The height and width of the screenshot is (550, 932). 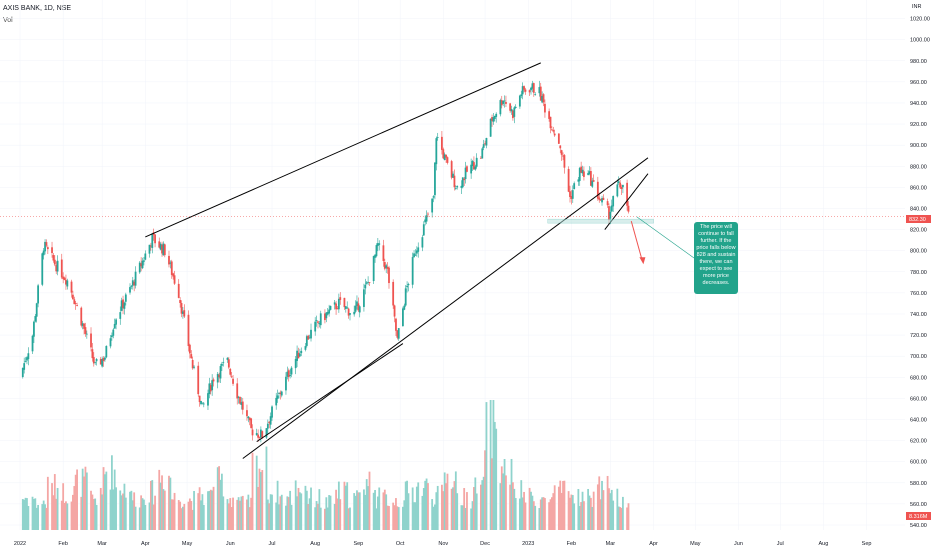 What do you see at coordinates (867, 544) in the screenshot?
I see `x-tick-label: Sep` at bounding box center [867, 544].